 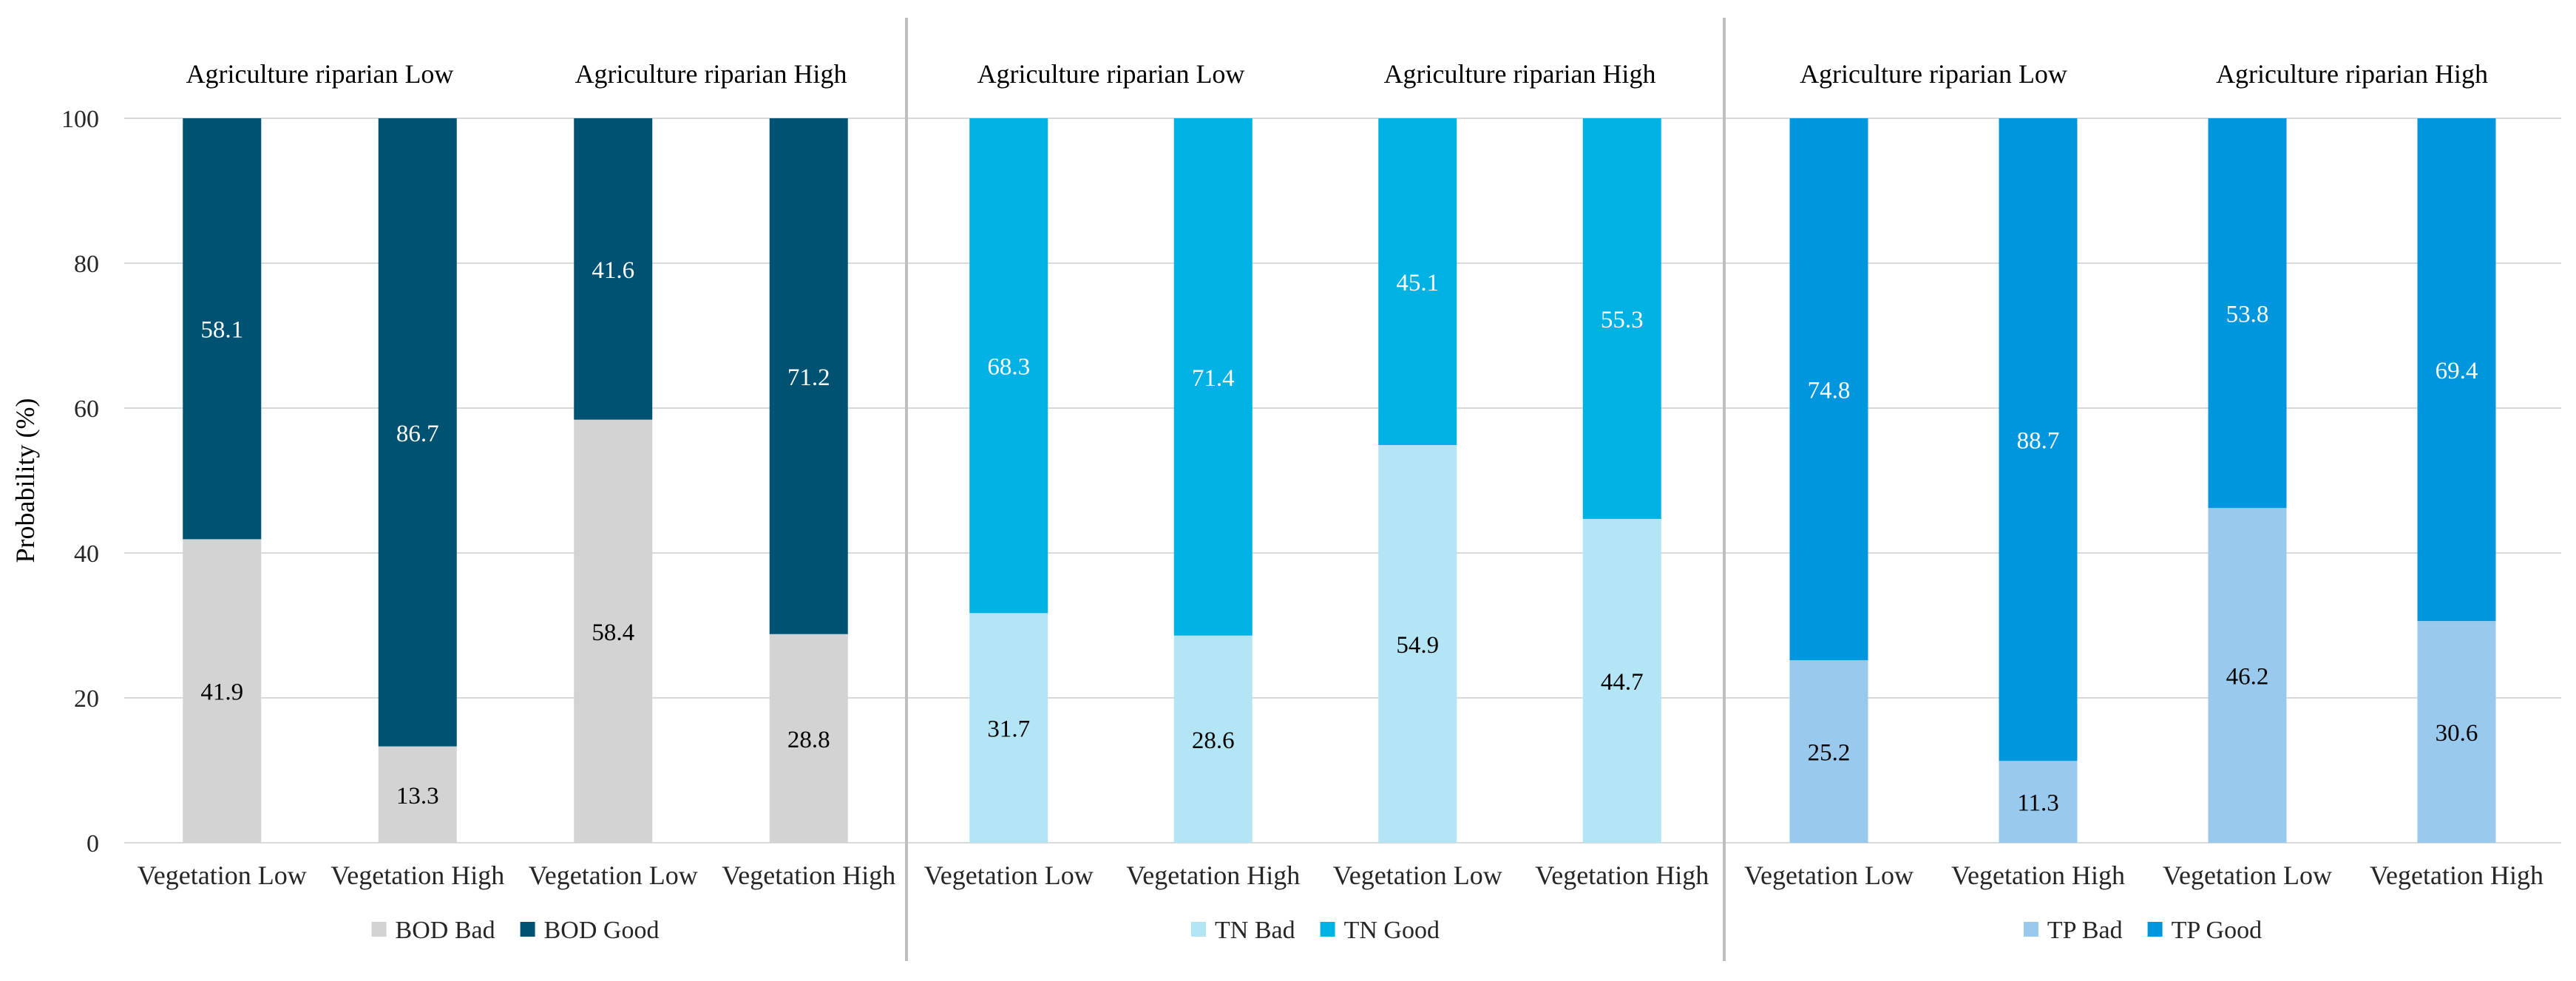 I want to click on legend-label: TN Bad, so click(x=1255, y=930).